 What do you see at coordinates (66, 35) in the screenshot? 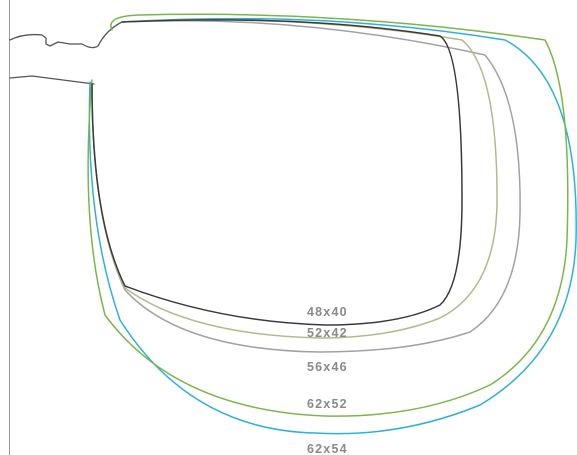
I see `frame-top-hinge` at bounding box center [66, 35].